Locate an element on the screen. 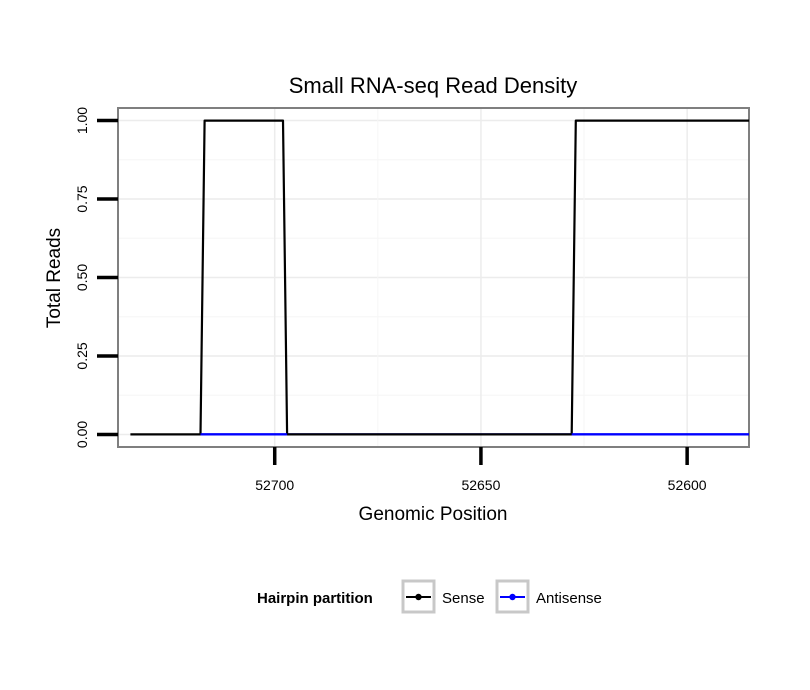 This screenshot has width=810, height=690. chart-title: Small RNA-seq Read Density is located at coordinates (433, 85).